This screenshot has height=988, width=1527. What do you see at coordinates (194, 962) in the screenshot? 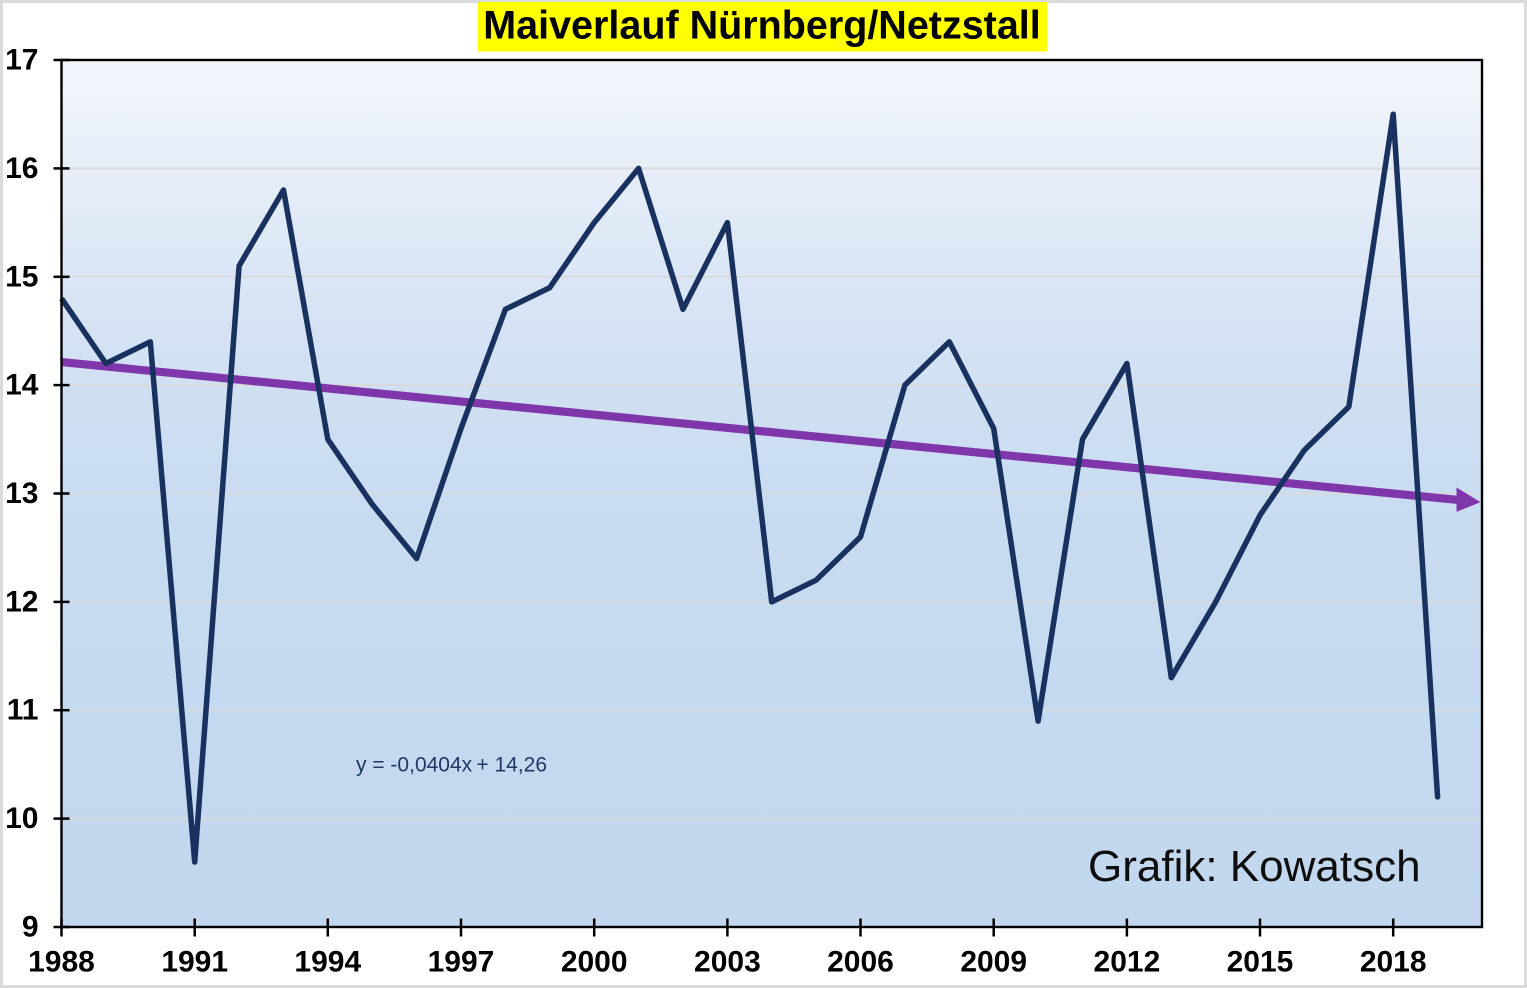
I see `svg-text: 1991` at bounding box center [194, 962].